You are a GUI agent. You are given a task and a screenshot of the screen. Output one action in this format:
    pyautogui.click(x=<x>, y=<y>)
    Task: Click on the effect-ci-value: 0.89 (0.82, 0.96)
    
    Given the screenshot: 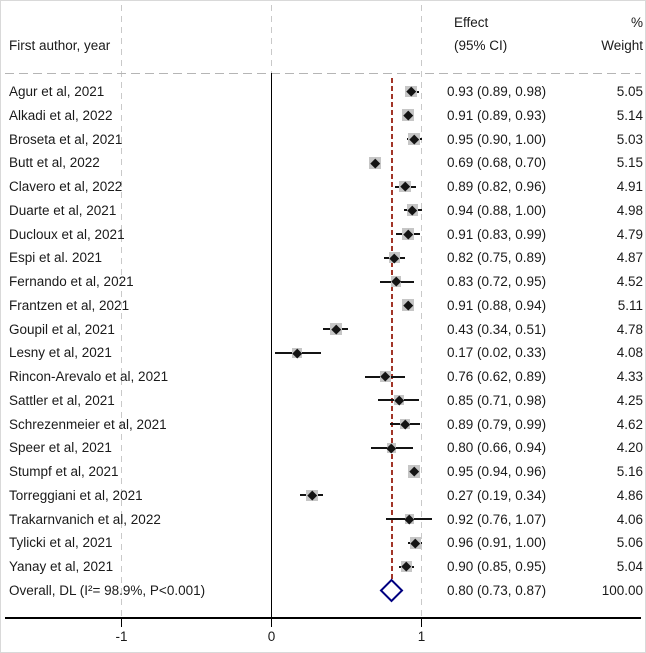 What is the action you would take?
    pyautogui.click(x=497, y=186)
    